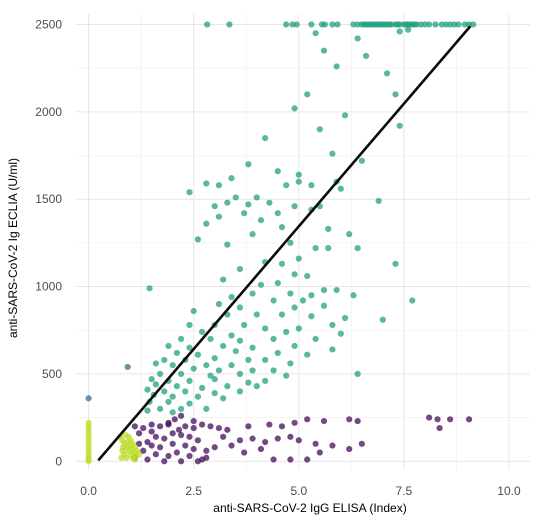  Describe the element at coordinates (48, 242) in the screenshot. I see `y-axis-ticks: 0 500 1000 1500 2000 2500` at that location.